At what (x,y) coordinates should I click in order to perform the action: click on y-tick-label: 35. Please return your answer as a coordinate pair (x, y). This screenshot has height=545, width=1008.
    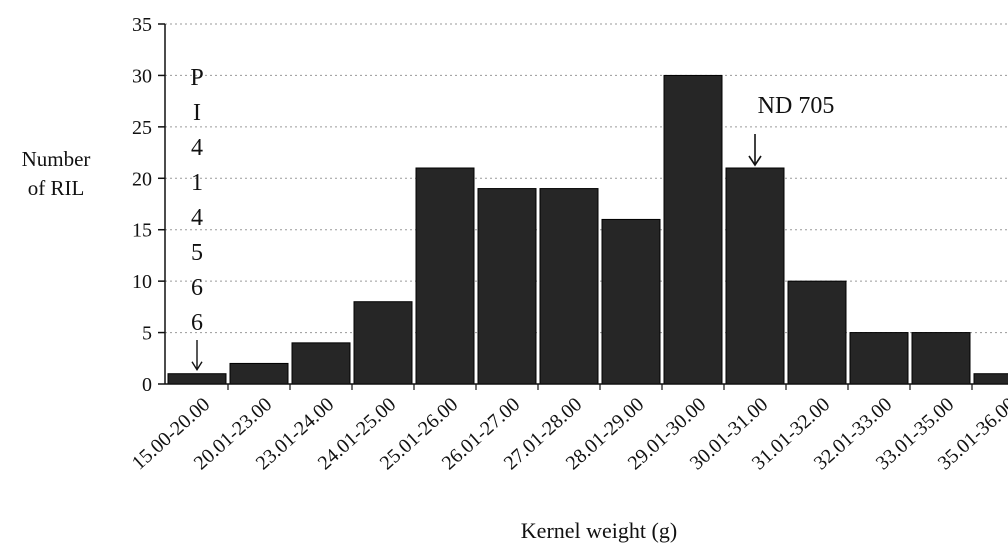
    Looking at the image, I should click on (142, 25).